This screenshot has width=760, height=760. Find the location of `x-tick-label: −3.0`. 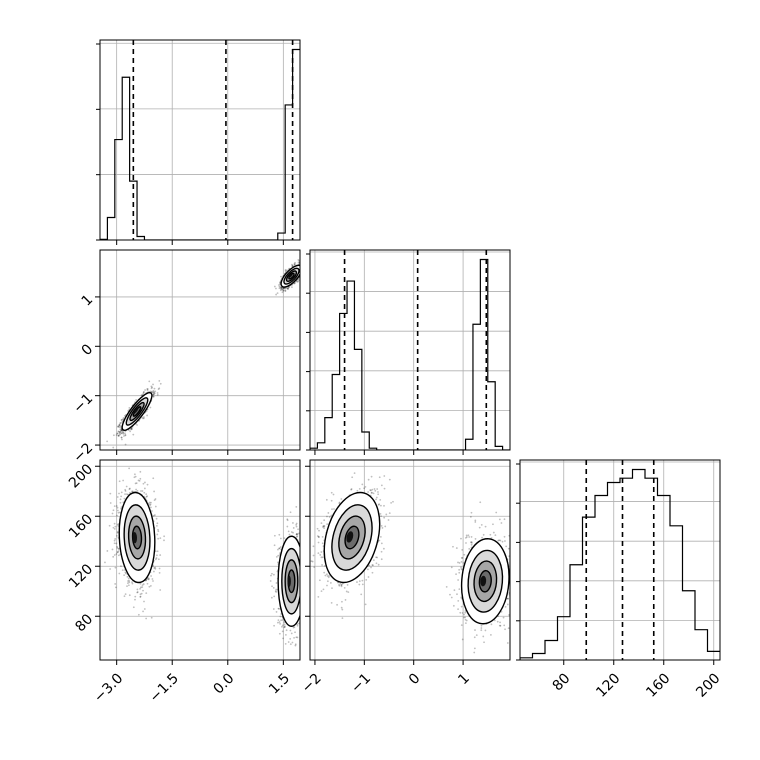

x-tick-label: −3.0 is located at coordinates (108, 687).